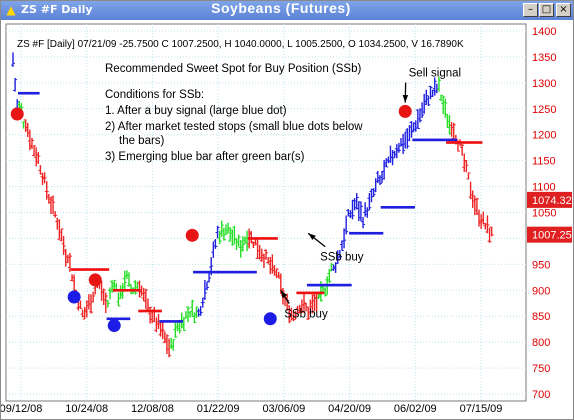 The image size is (574, 420). I want to click on y-tick-label: 1100, so click(544, 188).